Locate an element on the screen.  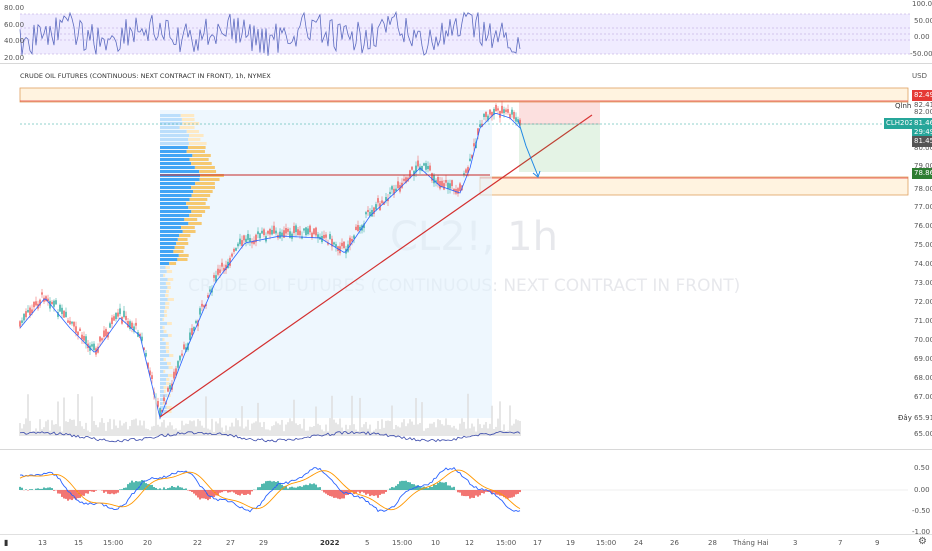
time-label: 3 is located at coordinates (795, 543).